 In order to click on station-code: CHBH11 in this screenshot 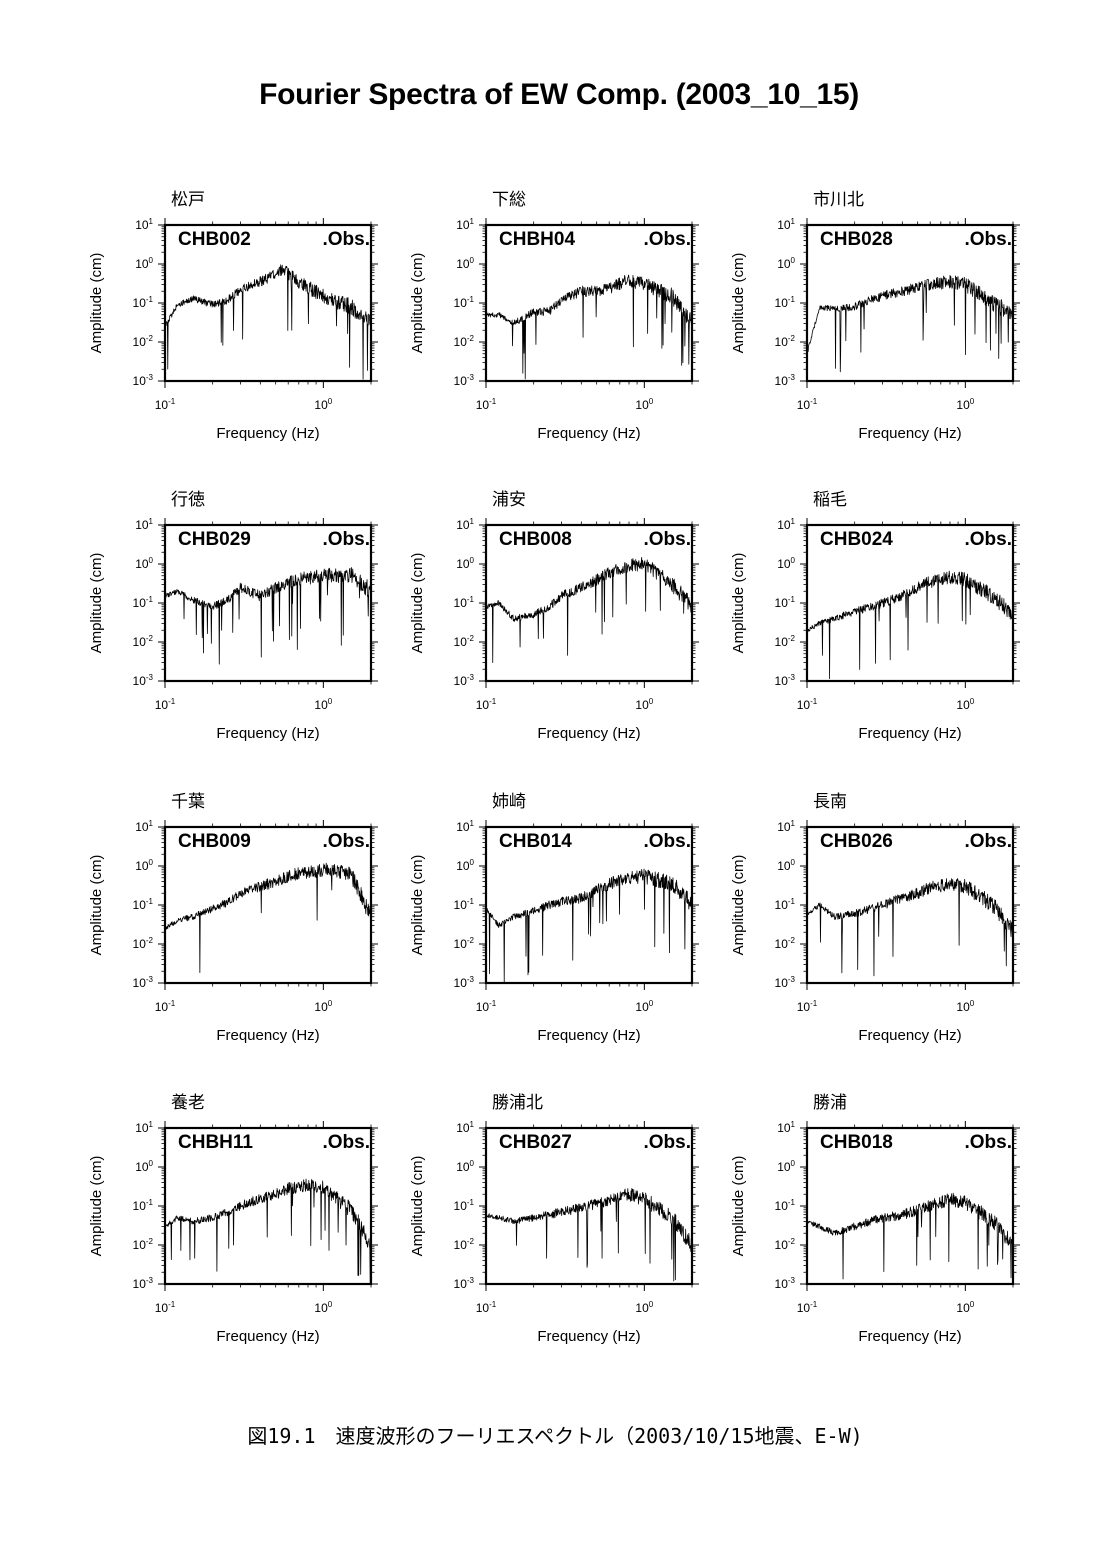, I will do `click(215, 1142)`.